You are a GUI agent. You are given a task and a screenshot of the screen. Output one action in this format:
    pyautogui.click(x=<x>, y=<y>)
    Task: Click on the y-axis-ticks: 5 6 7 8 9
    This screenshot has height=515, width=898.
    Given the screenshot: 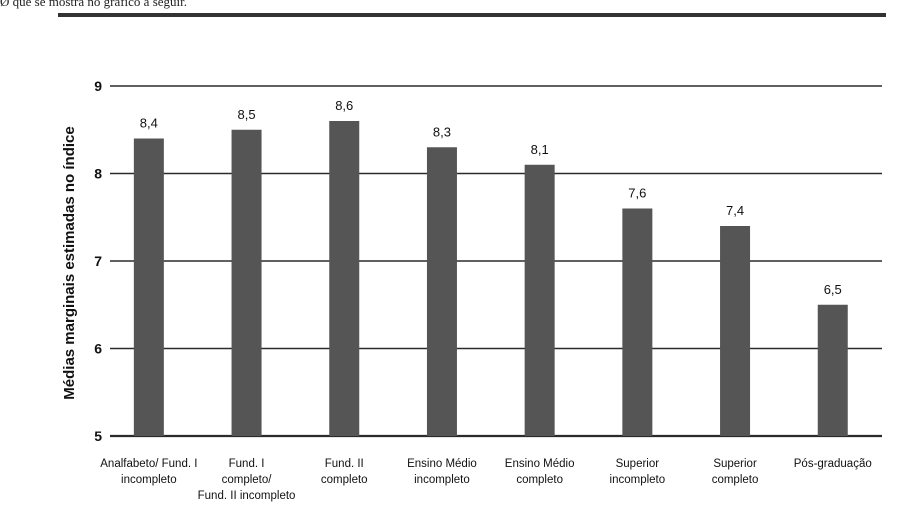 What is the action you would take?
    pyautogui.click(x=98, y=261)
    